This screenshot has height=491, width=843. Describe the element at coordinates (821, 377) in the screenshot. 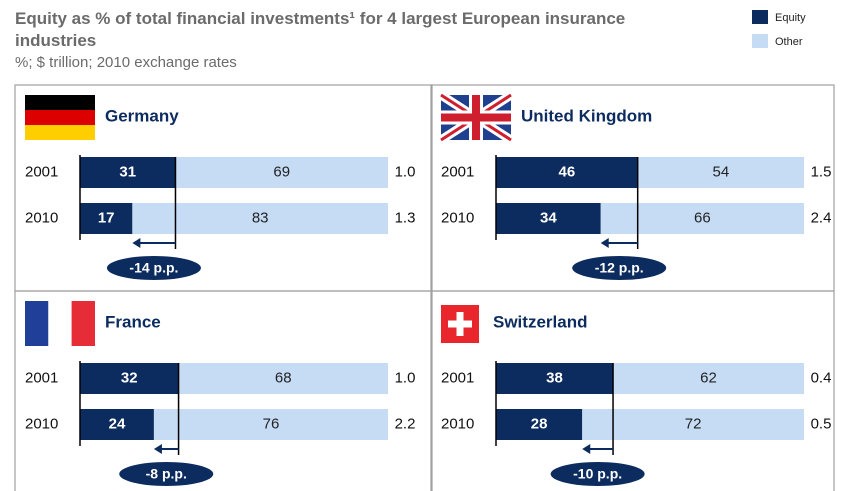

I see `total-label: 0.4` at that location.